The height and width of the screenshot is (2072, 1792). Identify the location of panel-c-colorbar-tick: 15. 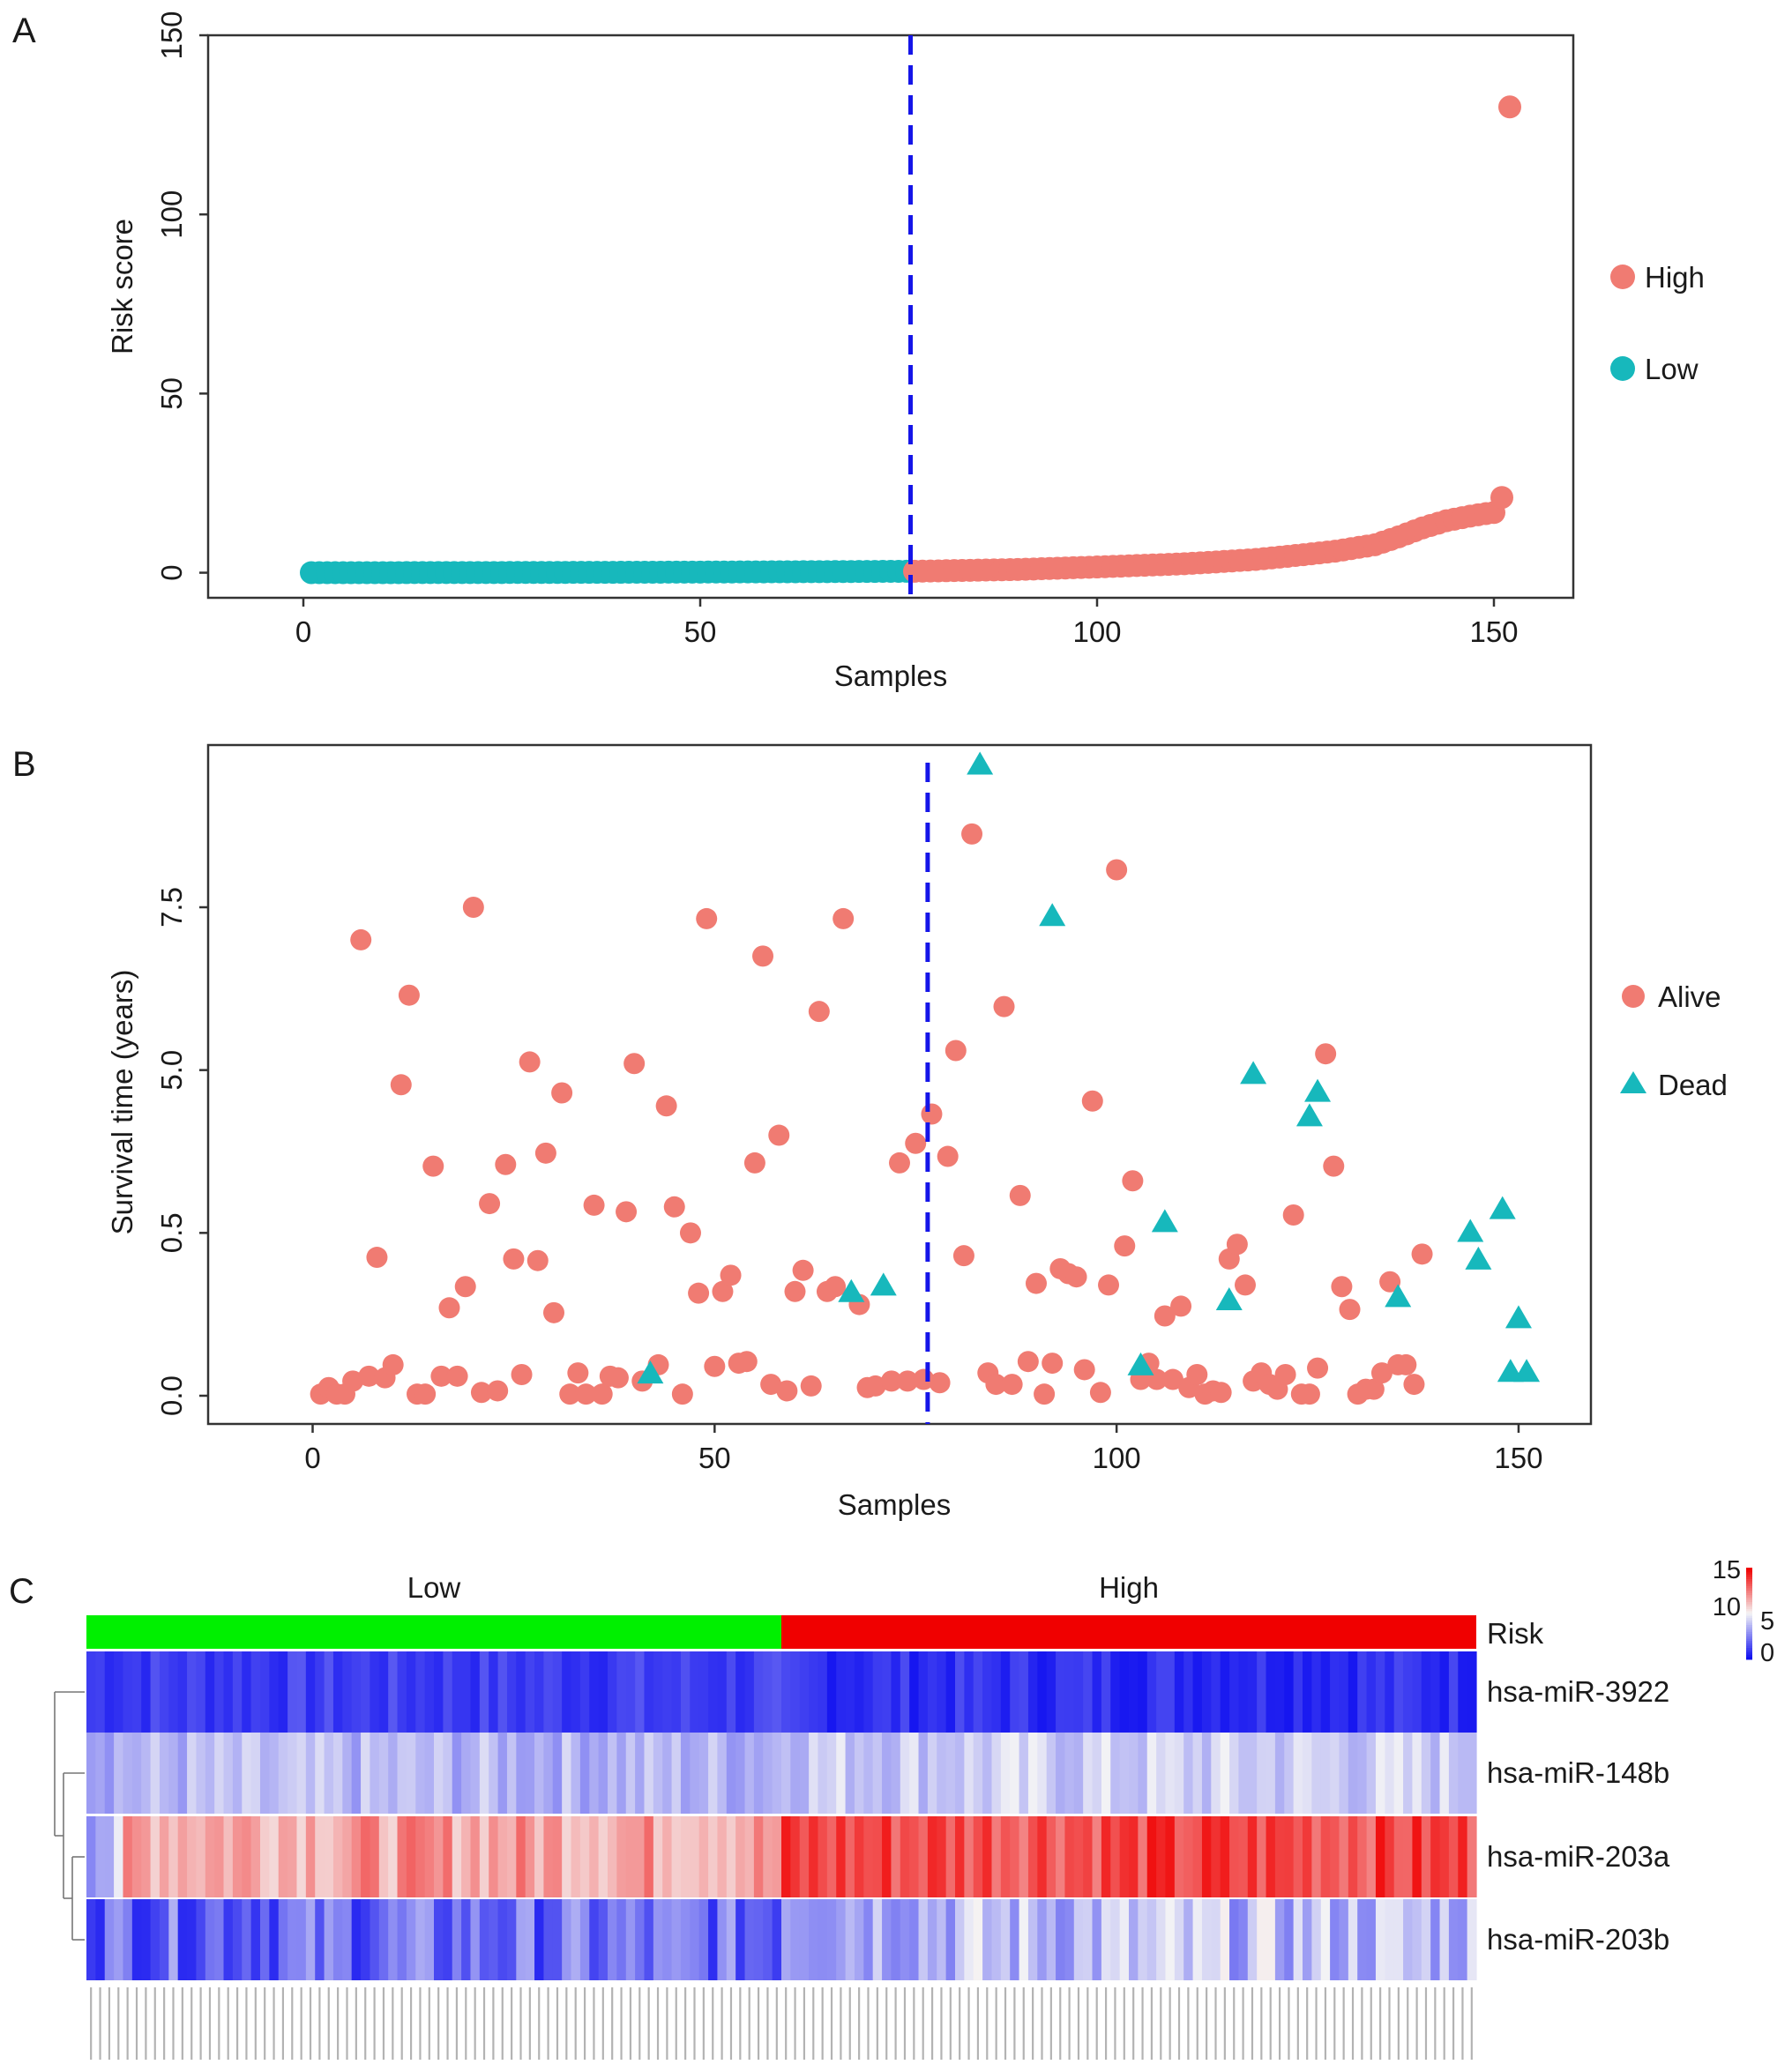
(1727, 1570).